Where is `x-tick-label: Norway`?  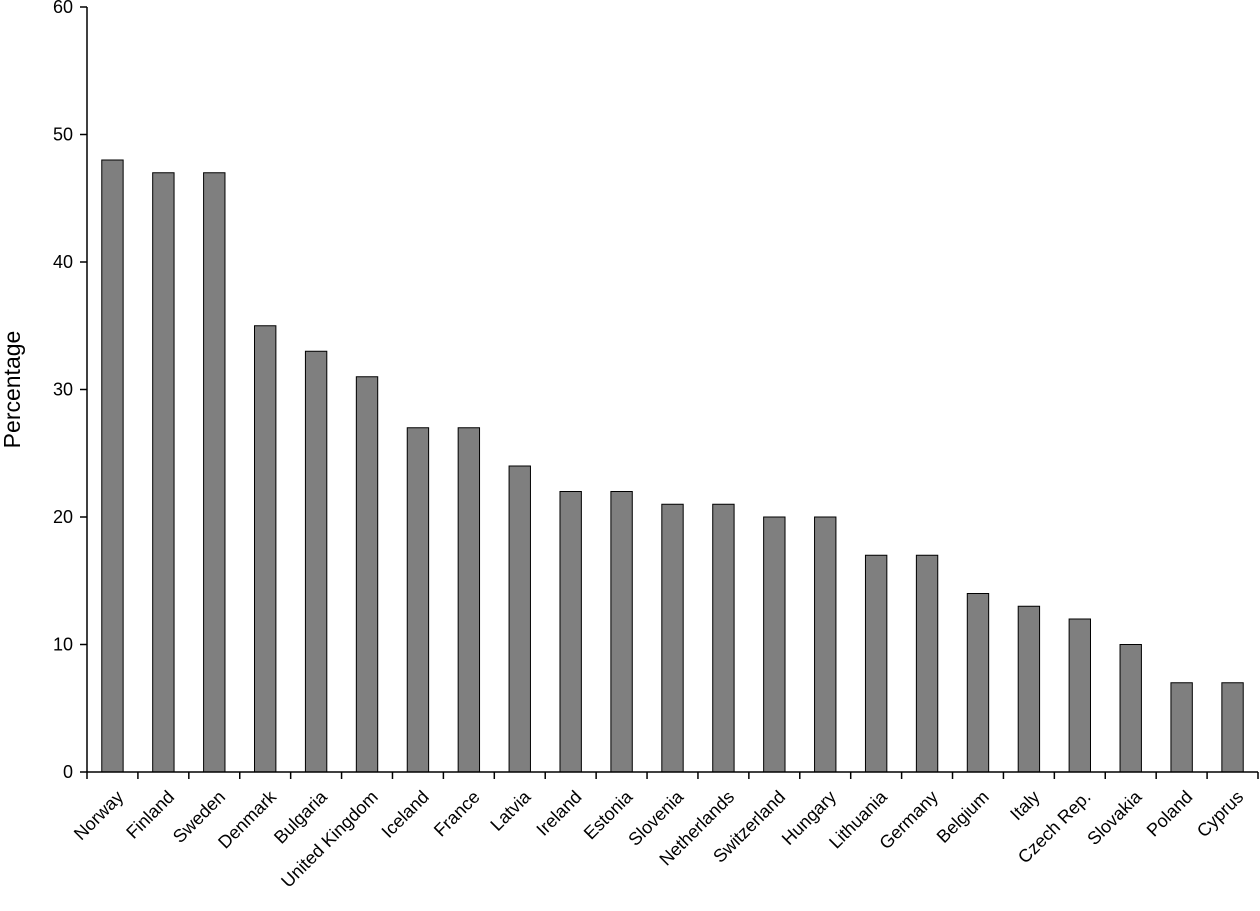
x-tick-label: Norway is located at coordinates (98, 815).